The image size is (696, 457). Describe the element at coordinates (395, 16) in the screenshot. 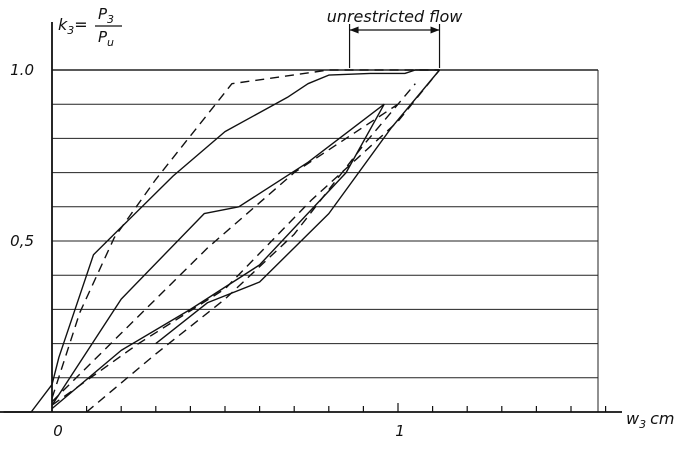

I see `annotation-label: unrestricted flow` at that location.